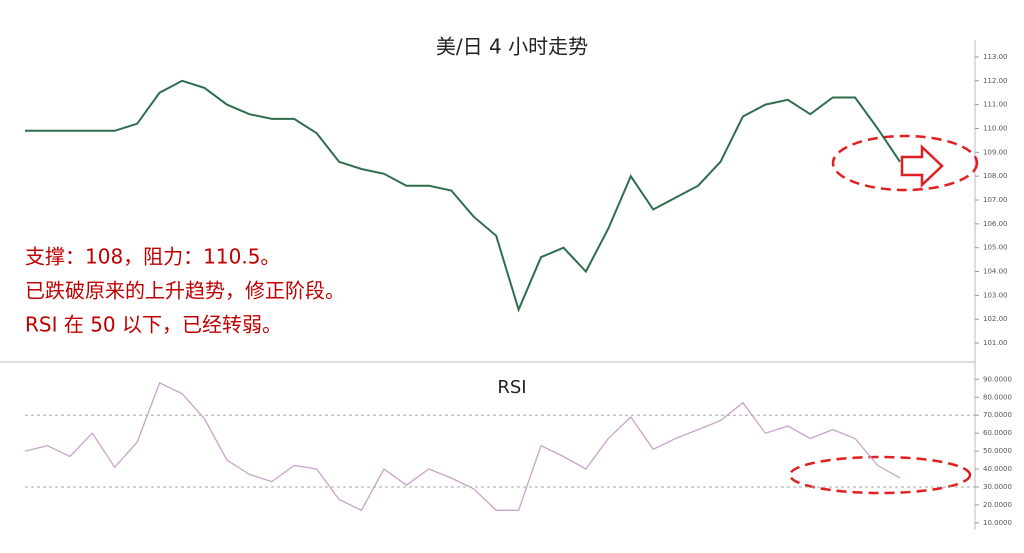 The image size is (1024, 553). I want to click on y-tick-label: 70.0000, so click(997, 415).